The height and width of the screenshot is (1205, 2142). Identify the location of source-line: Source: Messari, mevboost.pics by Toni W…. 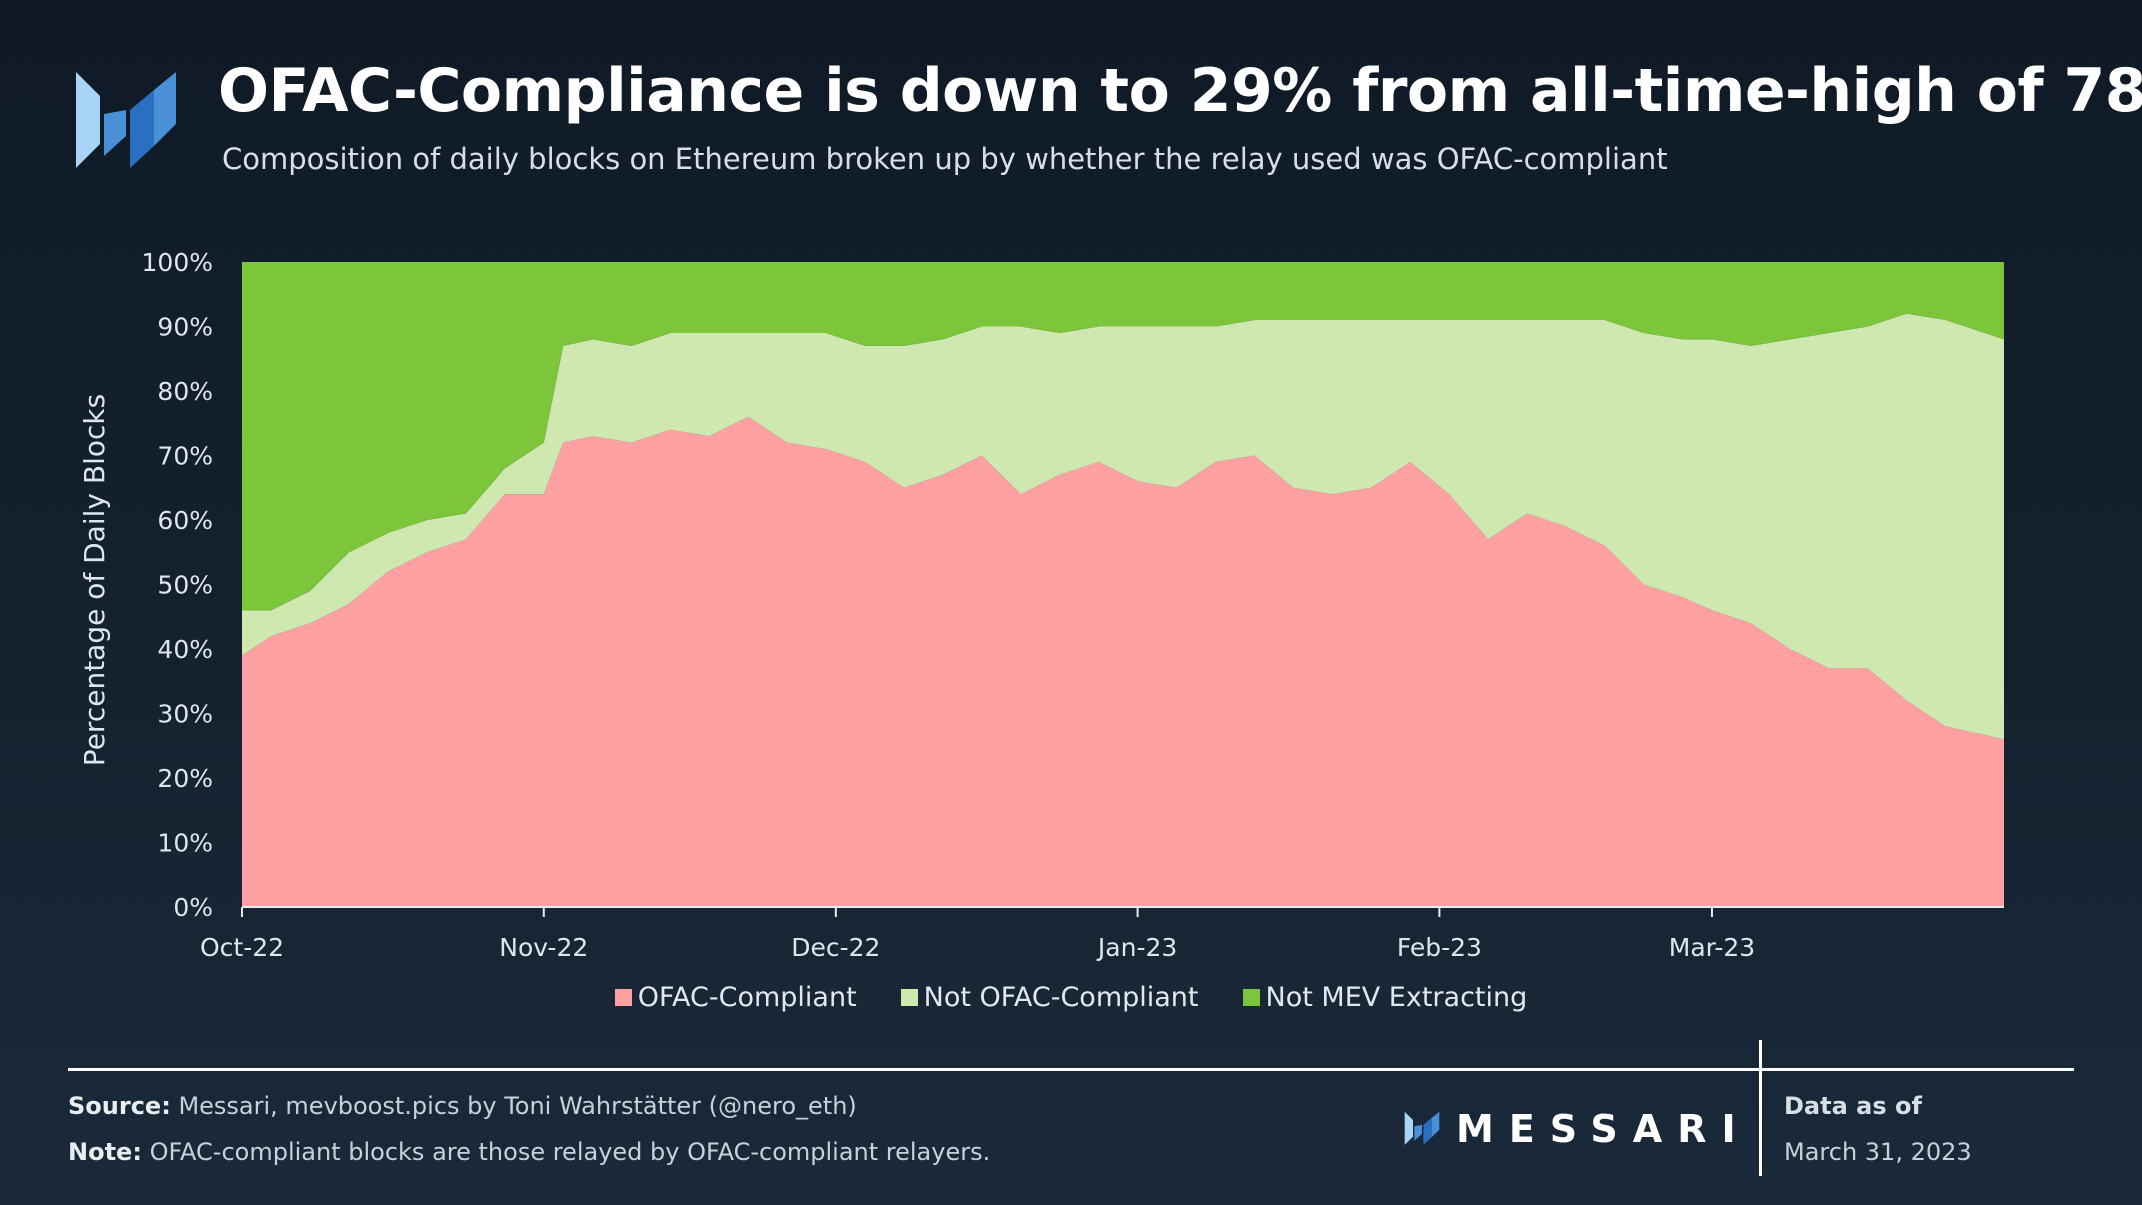
(462, 1106).